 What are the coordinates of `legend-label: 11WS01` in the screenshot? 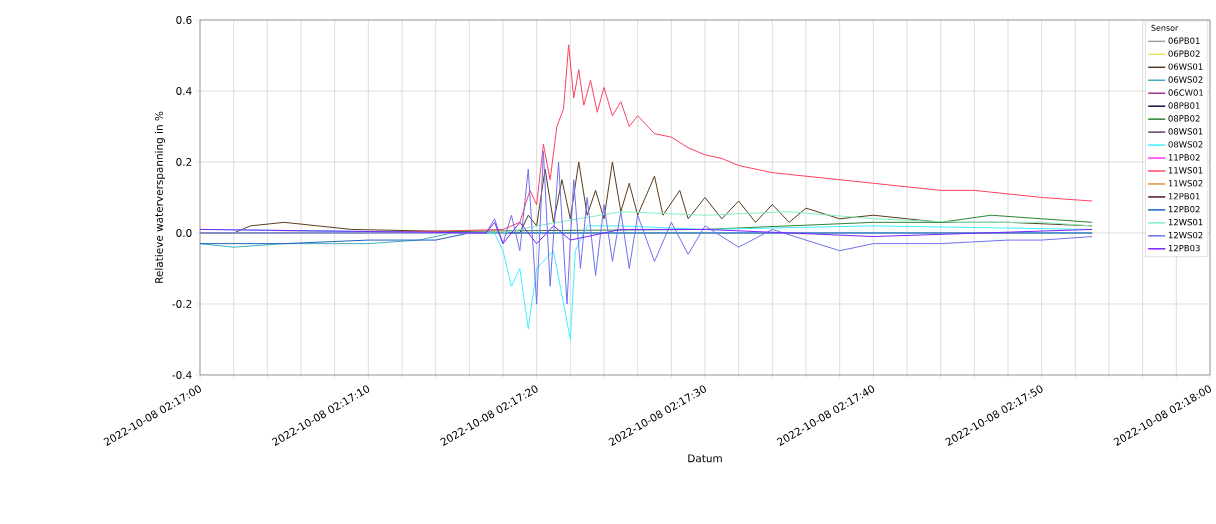 It's located at (1185, 170).